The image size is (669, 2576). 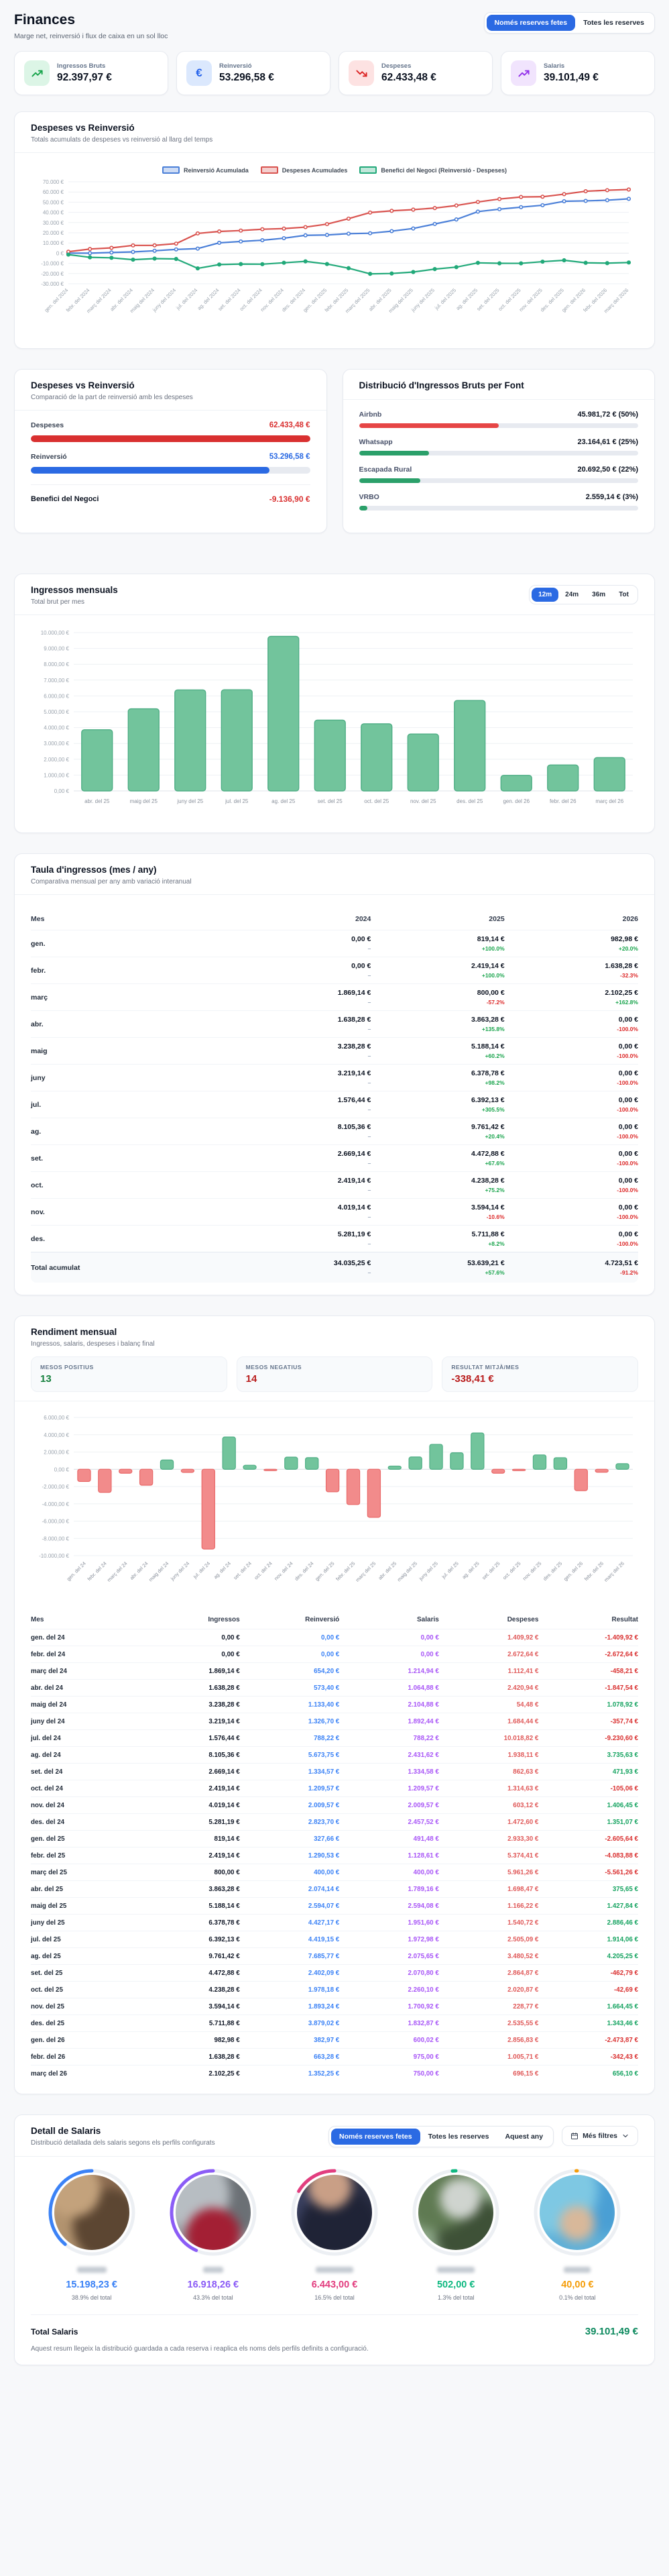 I want to click on year-value: 2.669,14 €, so click(x=354, y=1154).